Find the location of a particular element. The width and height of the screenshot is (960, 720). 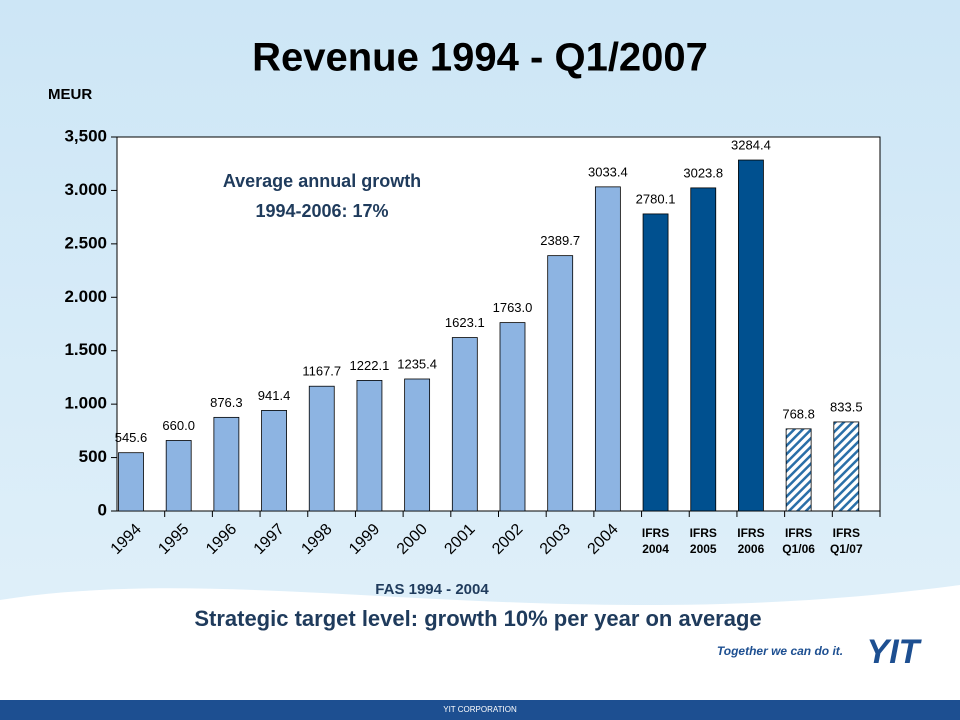

slogan: Together we can do it. is located at coordinates (780, 651).